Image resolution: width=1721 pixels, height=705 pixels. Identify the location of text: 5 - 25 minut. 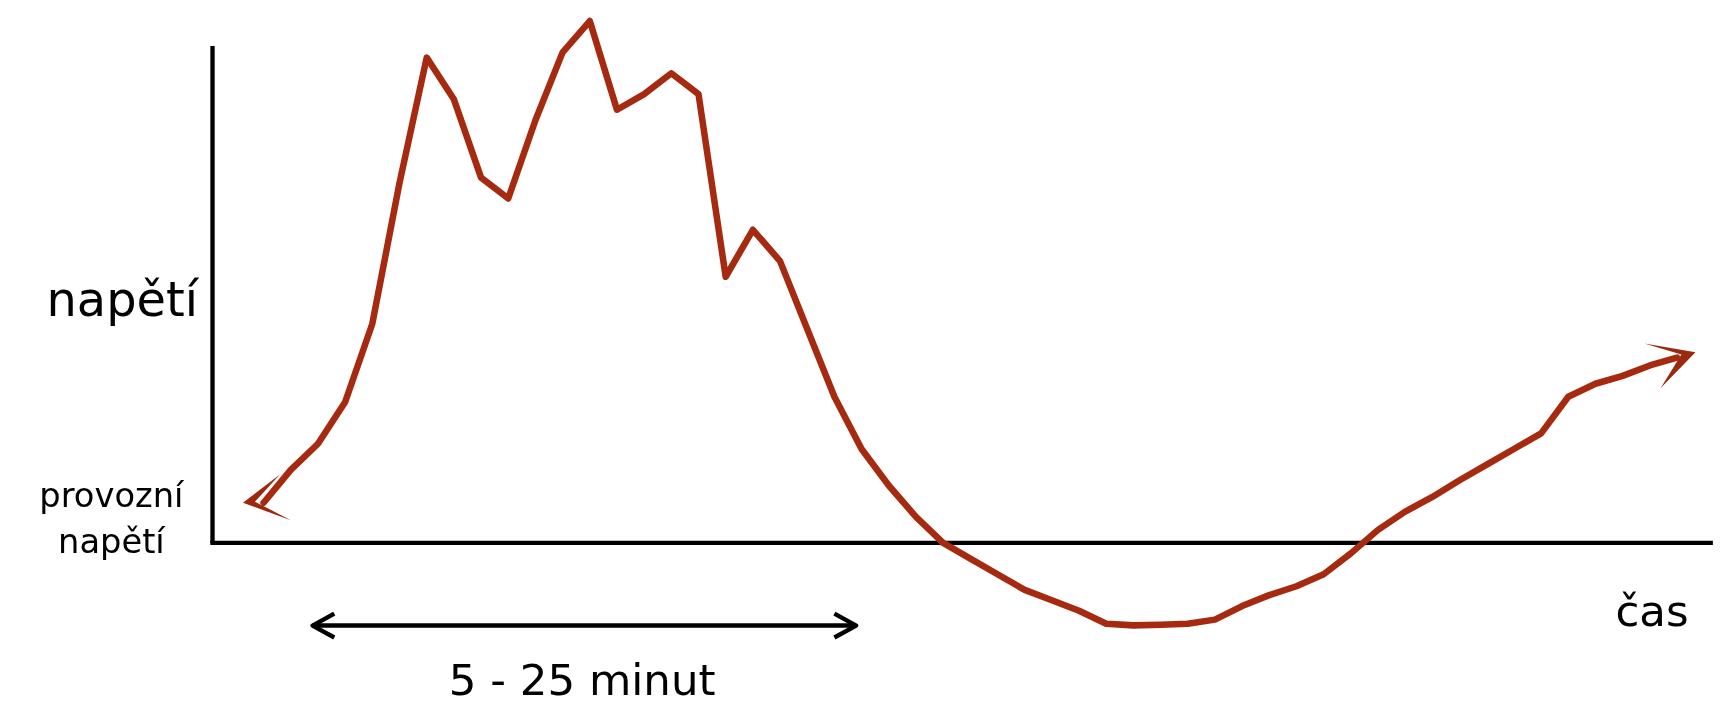
(582, 680).